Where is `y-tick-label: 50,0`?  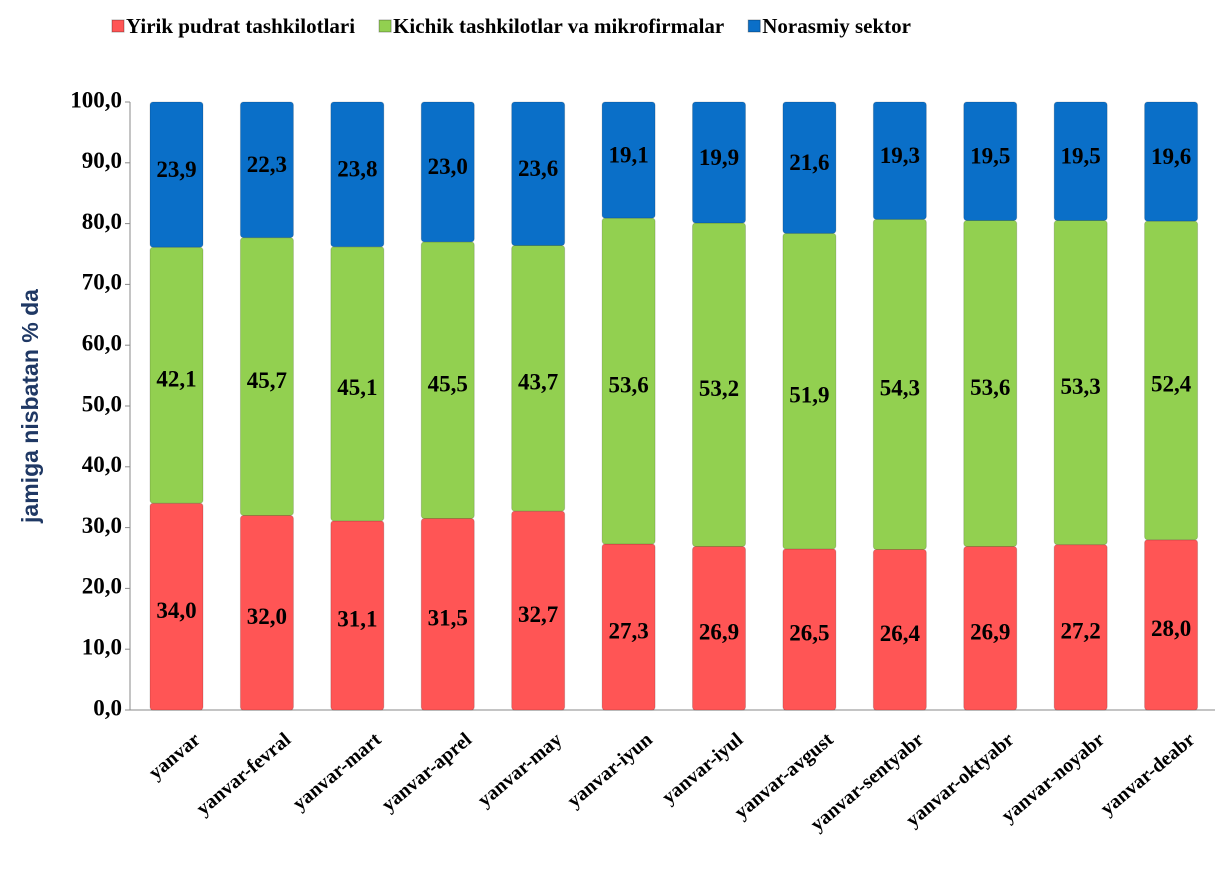
y-tick-label: 50,0 is located at coordinates (102, 403).